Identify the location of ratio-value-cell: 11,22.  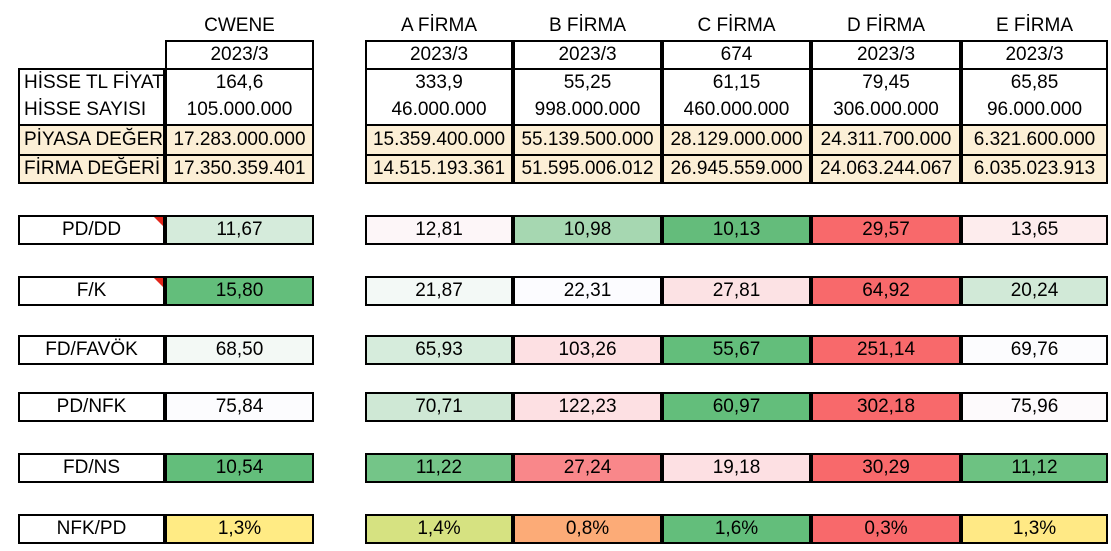
(439, 468).